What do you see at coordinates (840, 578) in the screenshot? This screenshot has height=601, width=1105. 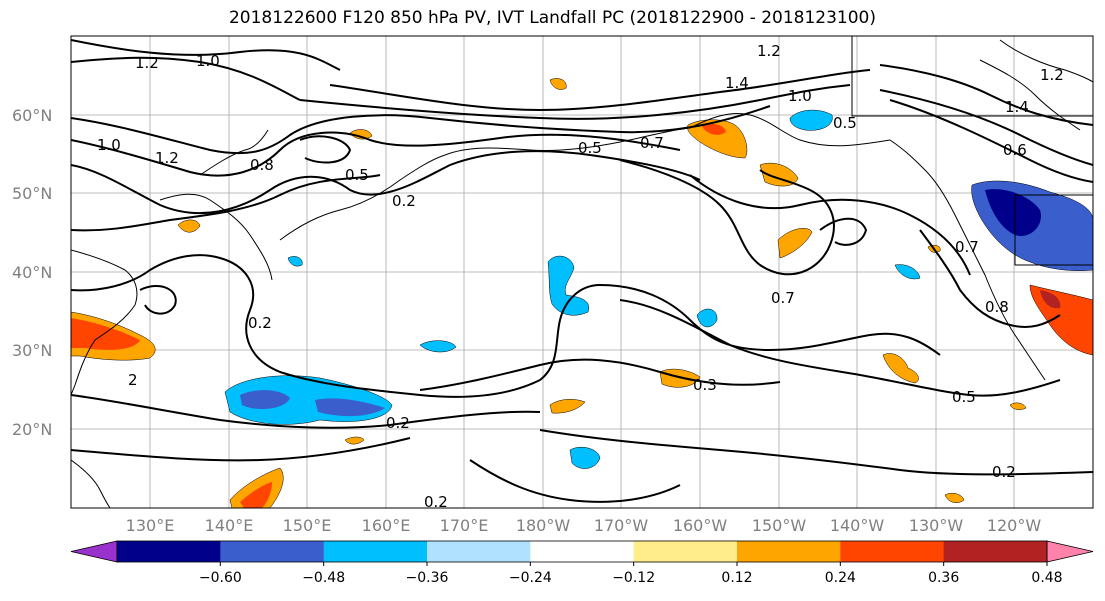 I see `colorbar-tick-label: 0.24` at bounding box center [840, 578].